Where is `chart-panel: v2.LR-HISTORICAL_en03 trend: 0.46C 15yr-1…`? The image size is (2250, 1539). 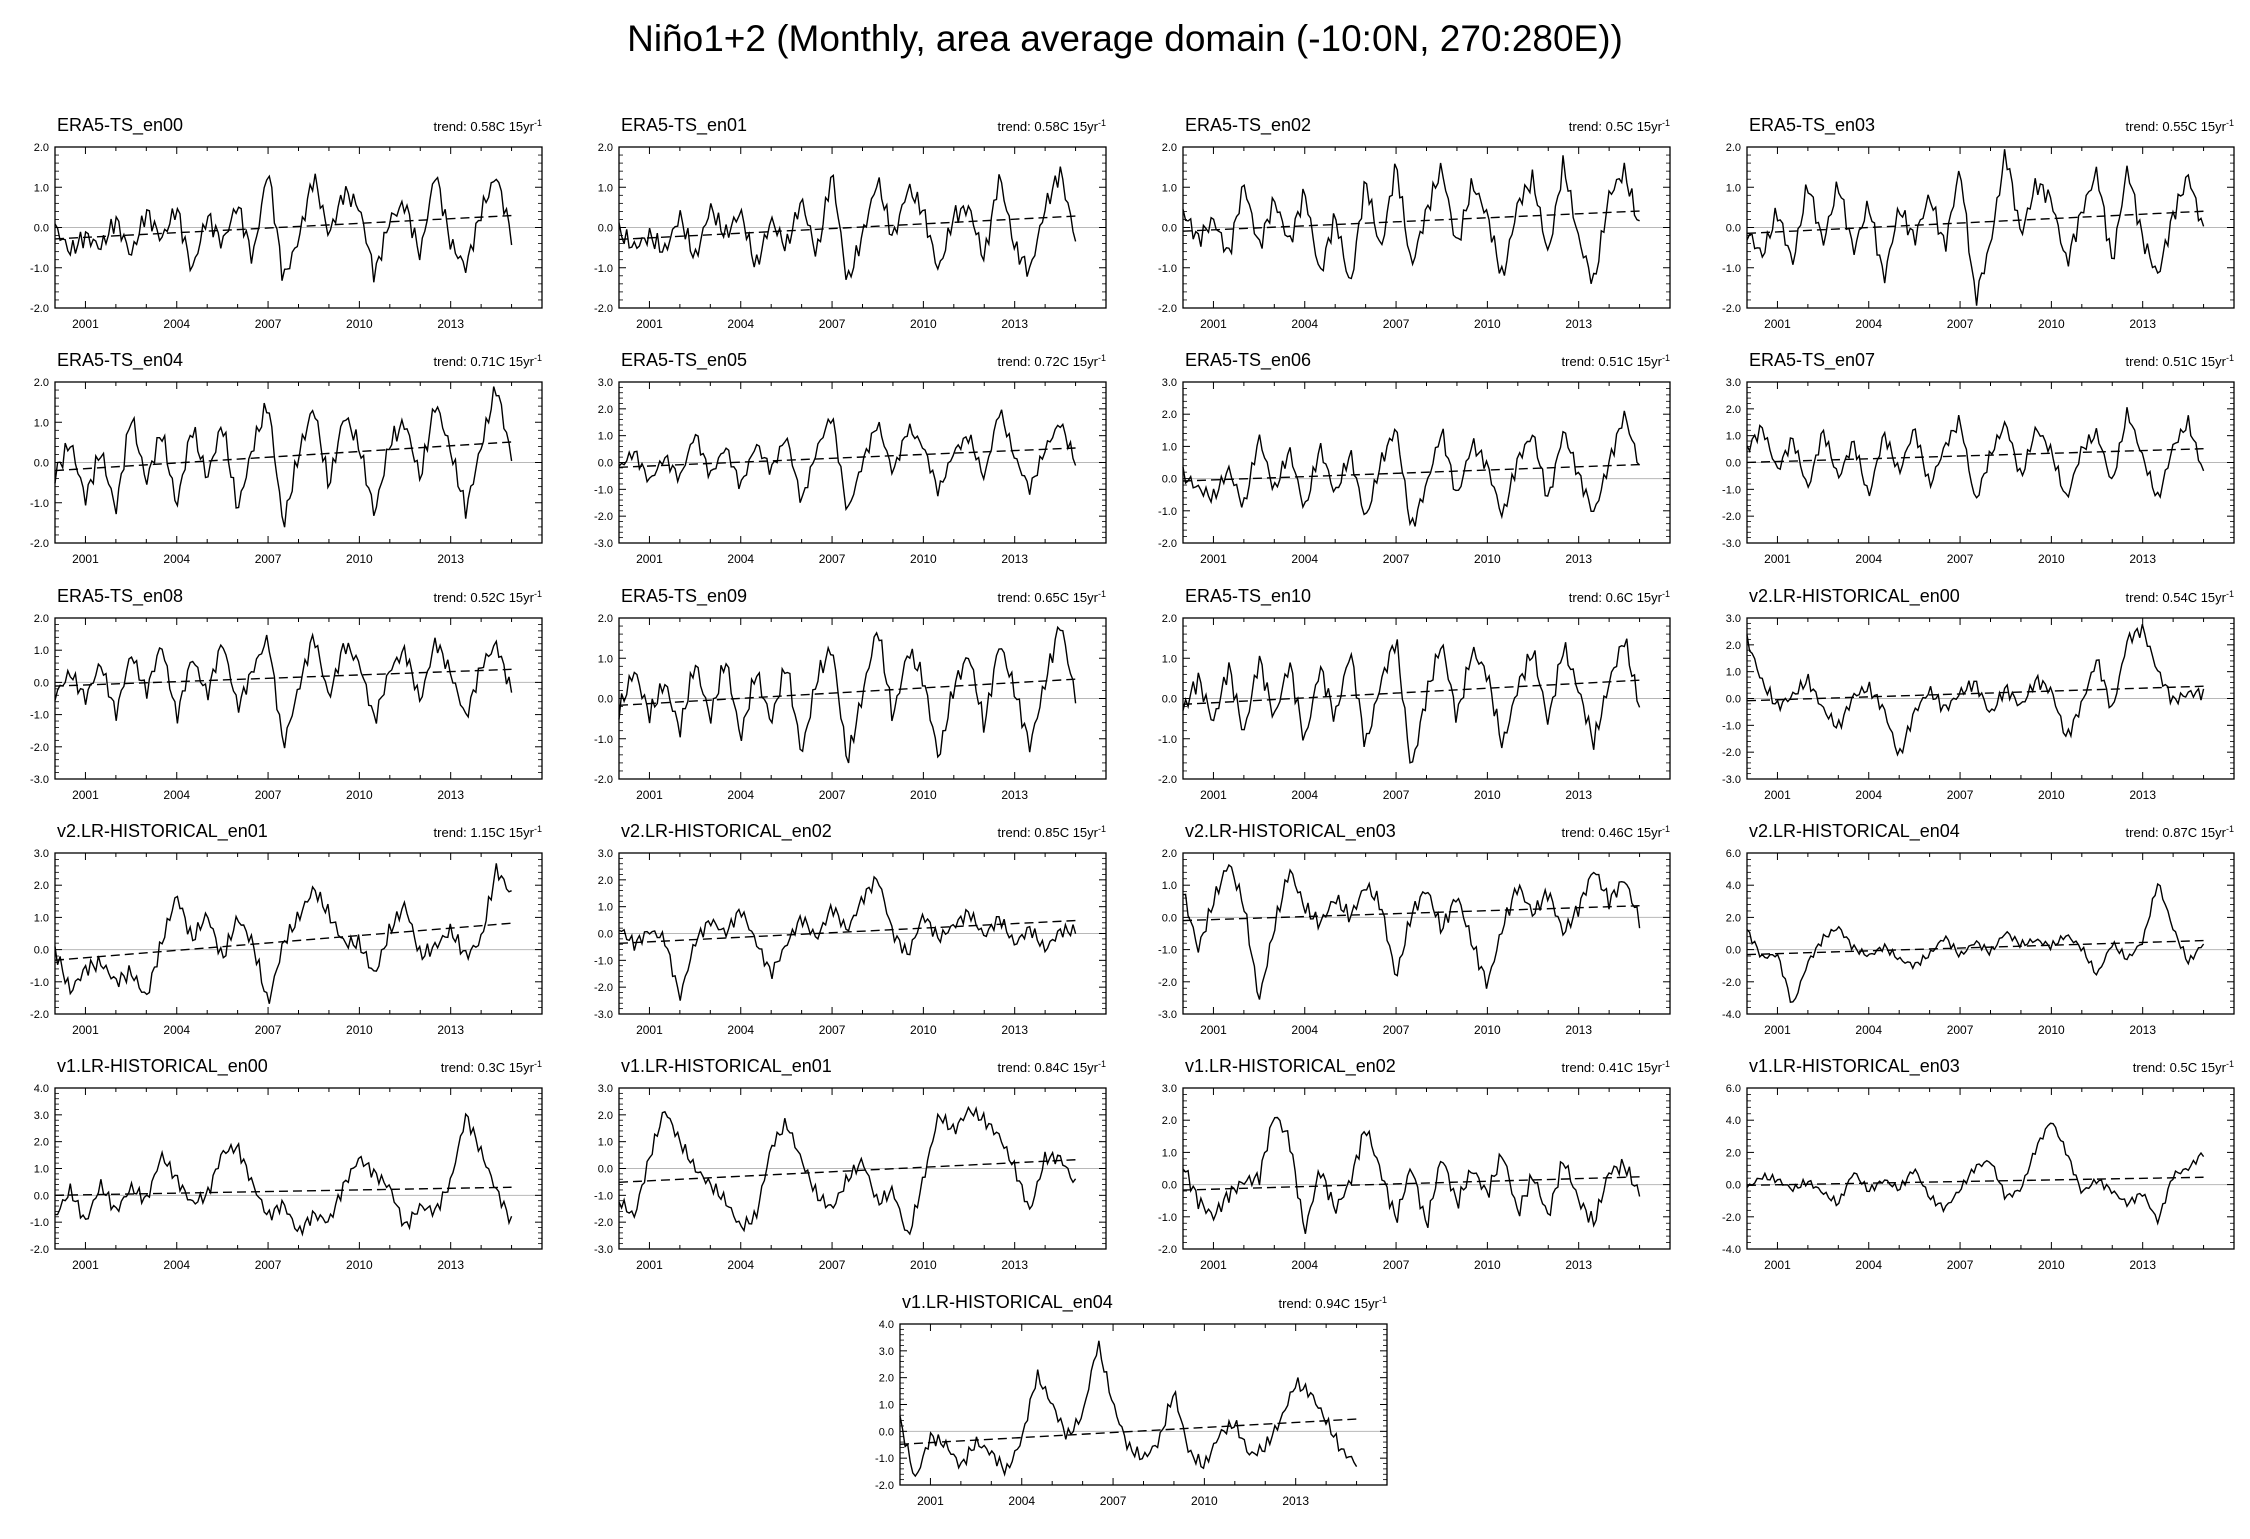
chart-panel: v2.LR-HISTORICAL_en03 trend: 0.46C 15yr-1… is located at coordinates (1414, 929).